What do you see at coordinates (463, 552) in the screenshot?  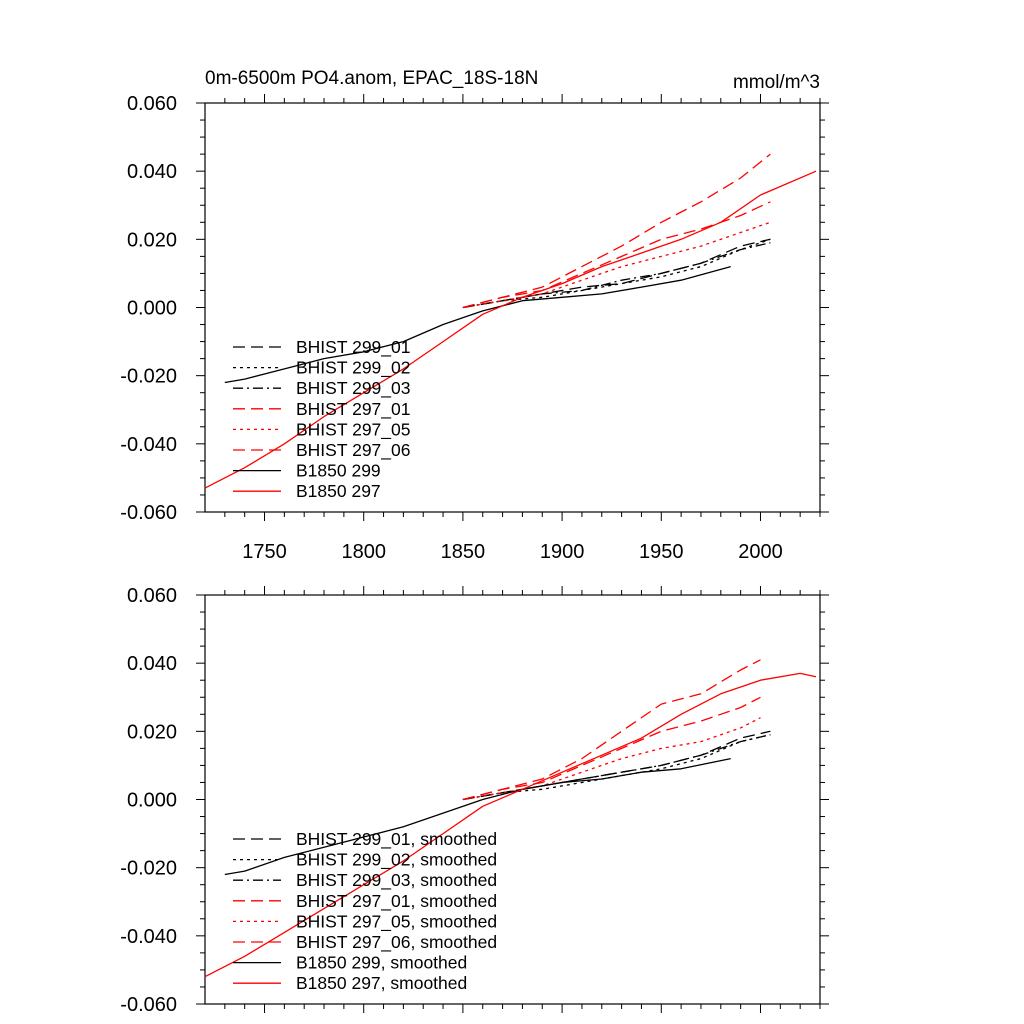 I see `x-tick-label: 1850` at bounding box center [463, 552].